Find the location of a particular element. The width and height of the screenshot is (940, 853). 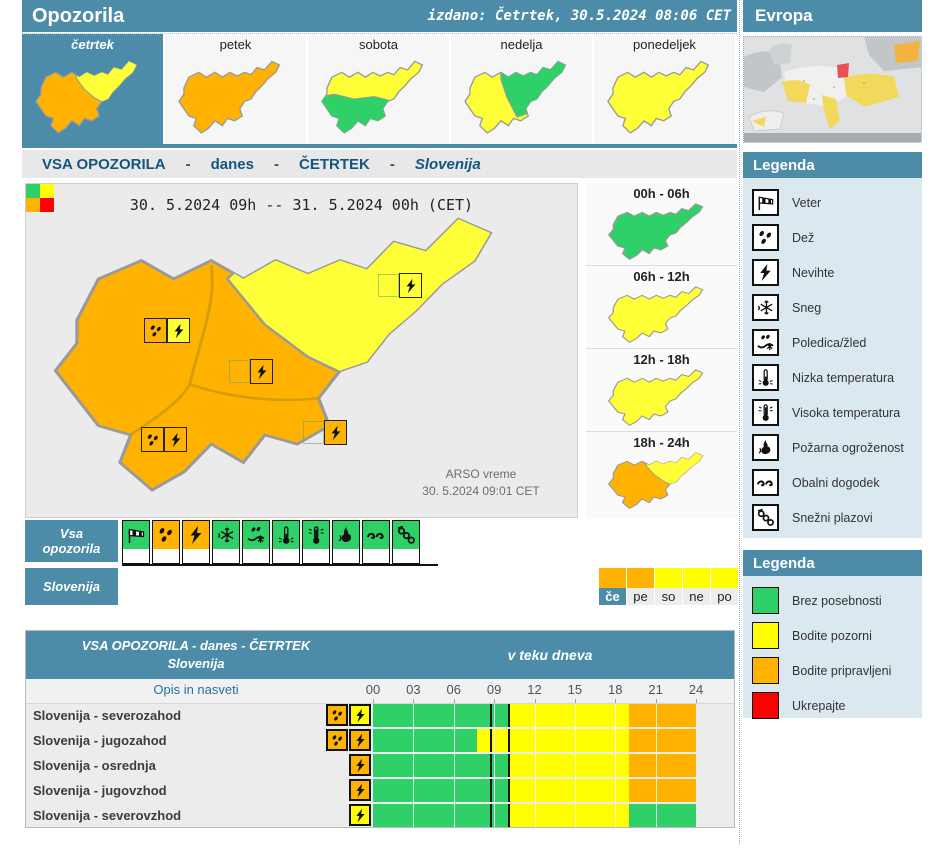

severity-swatch-orange is located at coordinates (33, 205).